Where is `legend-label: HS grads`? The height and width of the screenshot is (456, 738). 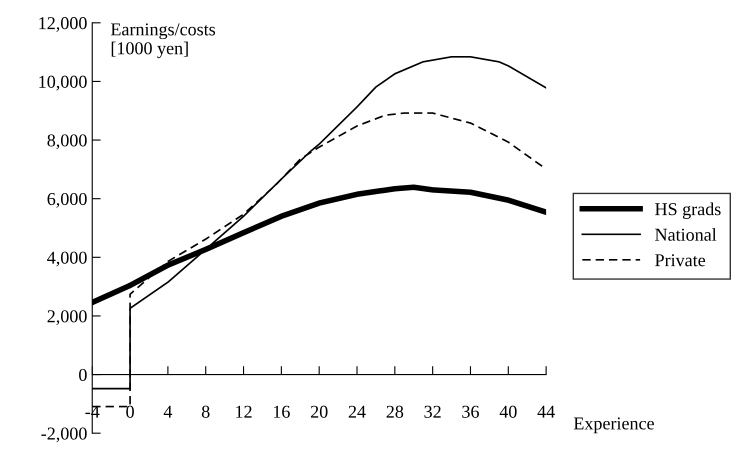 legend-label: HS grads is located at coordinates (688, 210).